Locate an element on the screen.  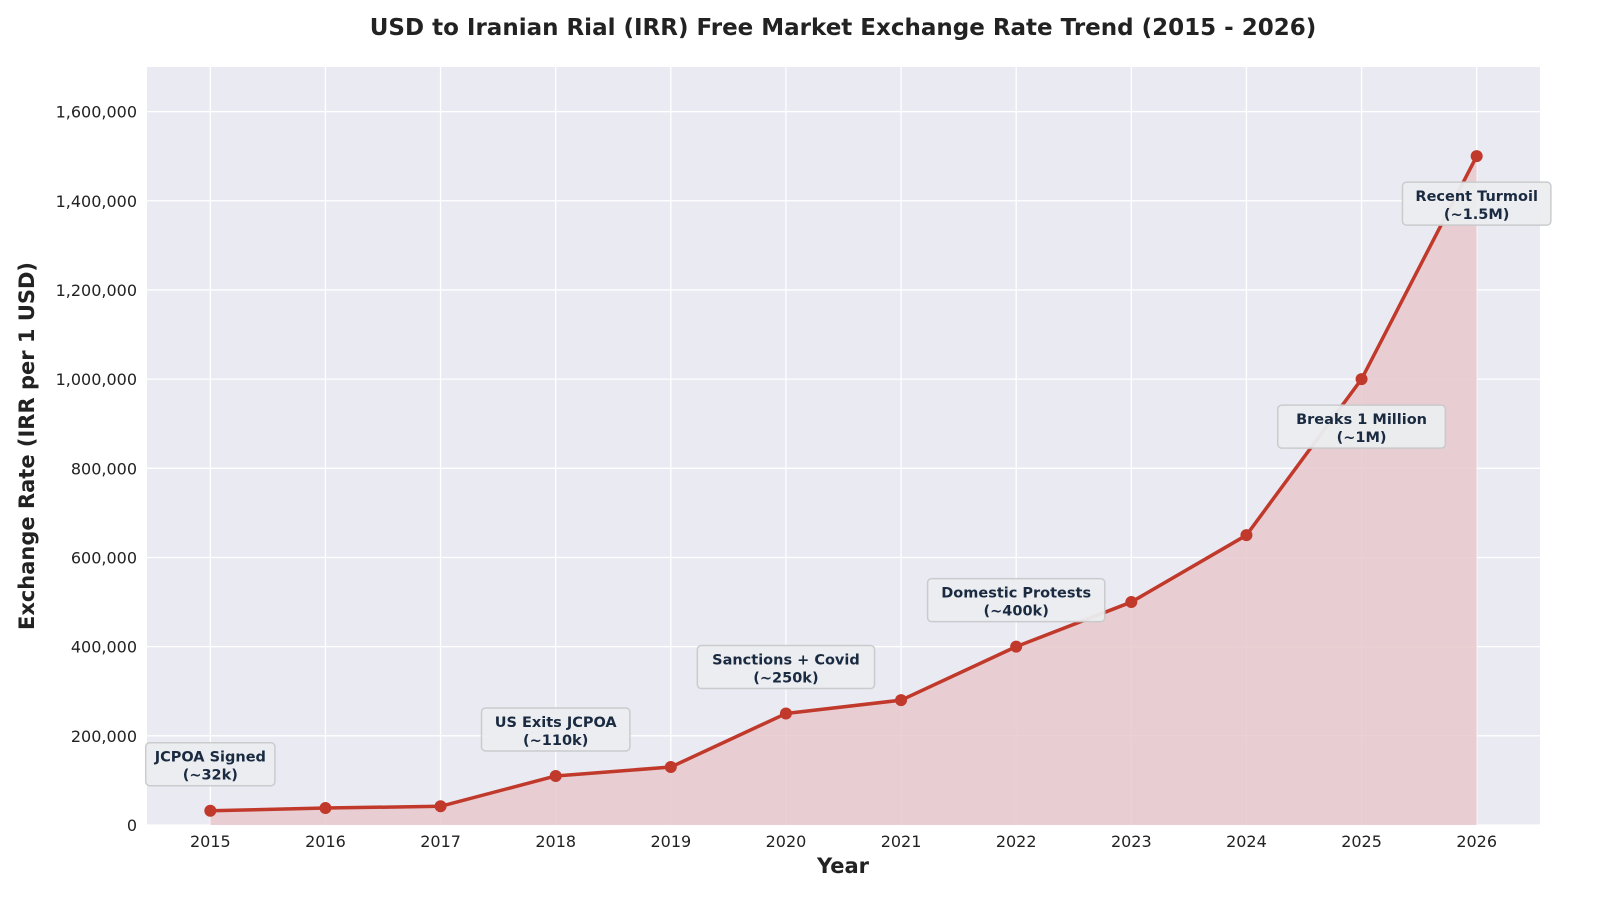
y-axis-label: Exchange Rate (IRR per 1 USD) is located at coordinates (27, 446).